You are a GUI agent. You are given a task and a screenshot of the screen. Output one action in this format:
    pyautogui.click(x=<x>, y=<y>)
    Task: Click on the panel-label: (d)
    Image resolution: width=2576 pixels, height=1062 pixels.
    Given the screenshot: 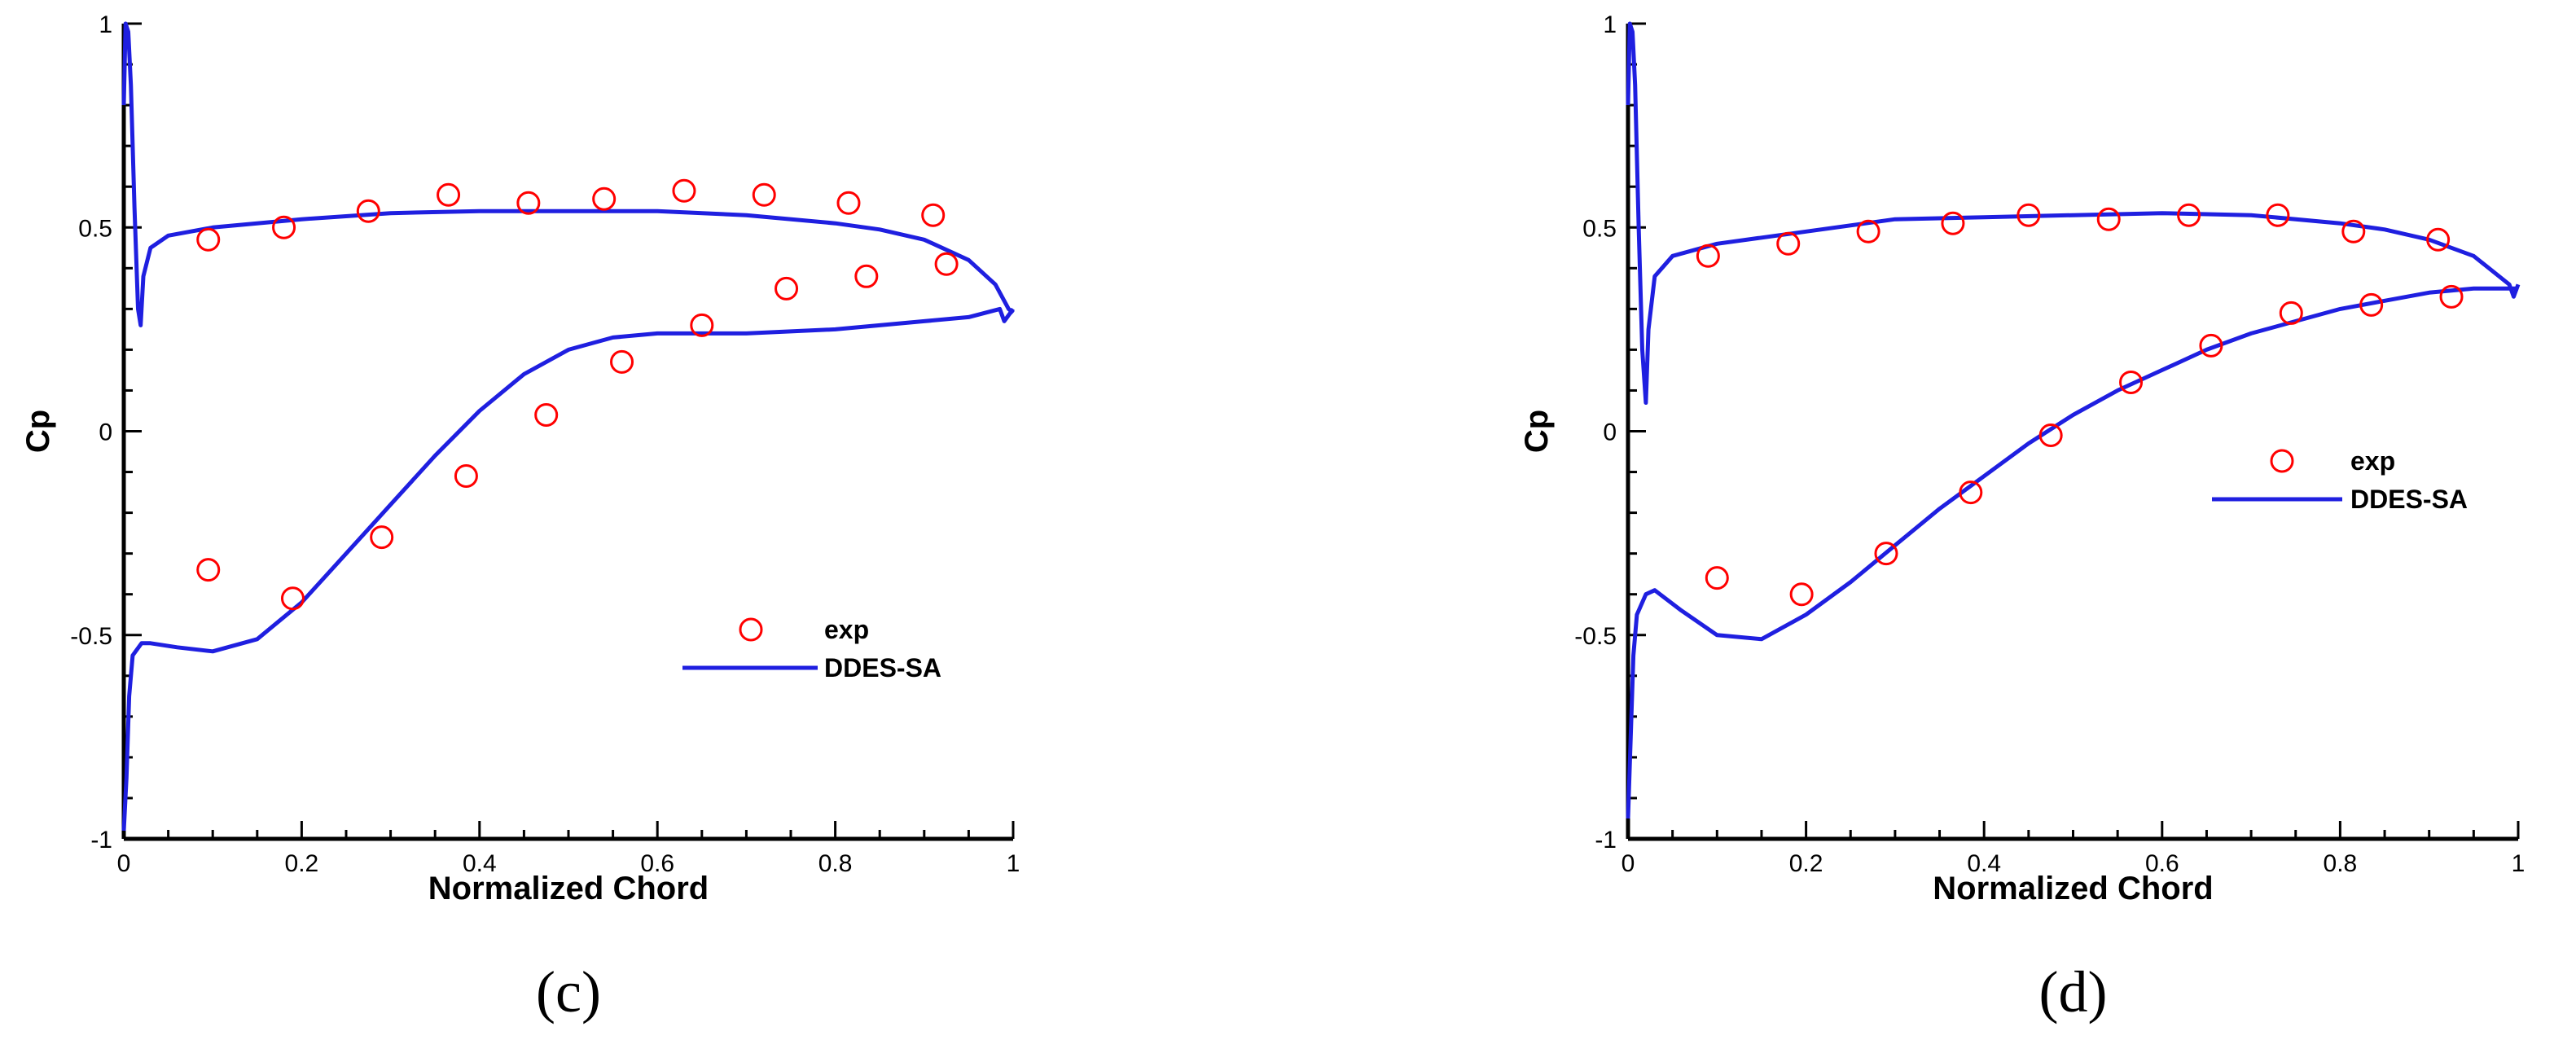 What is the action you would take?
    pyautogui.click(x=2073, y=992)
    